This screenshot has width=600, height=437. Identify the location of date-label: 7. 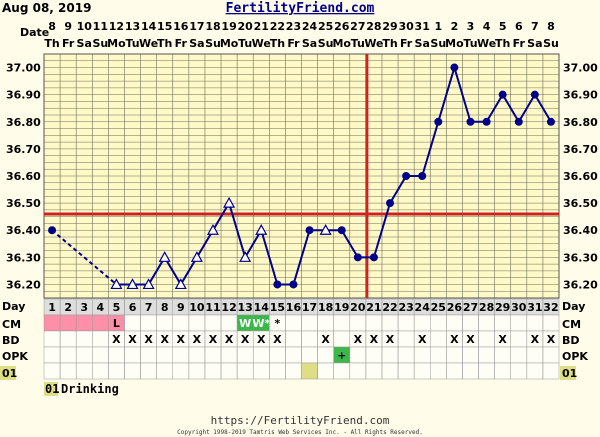
(535, 26).